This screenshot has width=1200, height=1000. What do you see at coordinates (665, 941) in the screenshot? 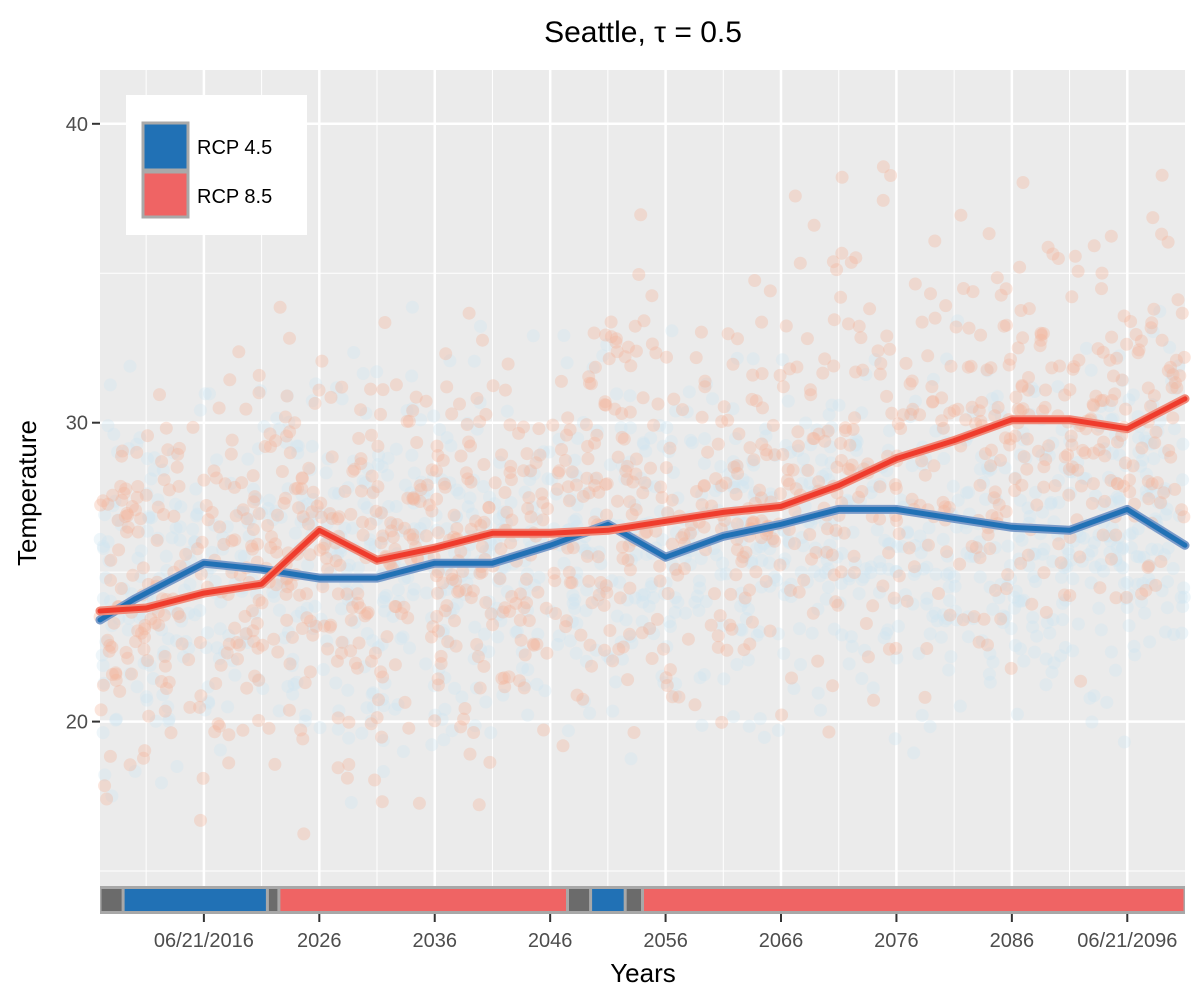
I see `x-tick-label: 2056` at bounding box center [665, 941].